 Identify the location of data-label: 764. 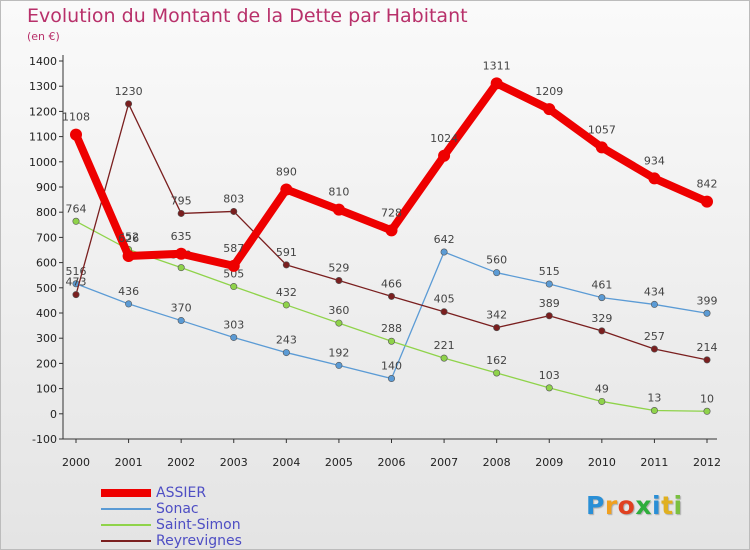
(76, 208).